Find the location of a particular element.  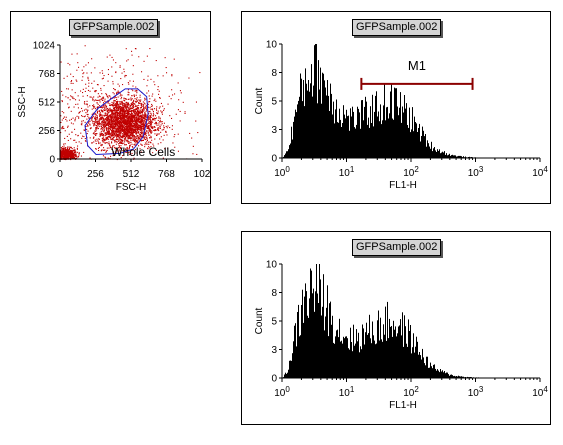

histogram-2-title-button: GFPSample.002 is located at coordinates (397, 247).